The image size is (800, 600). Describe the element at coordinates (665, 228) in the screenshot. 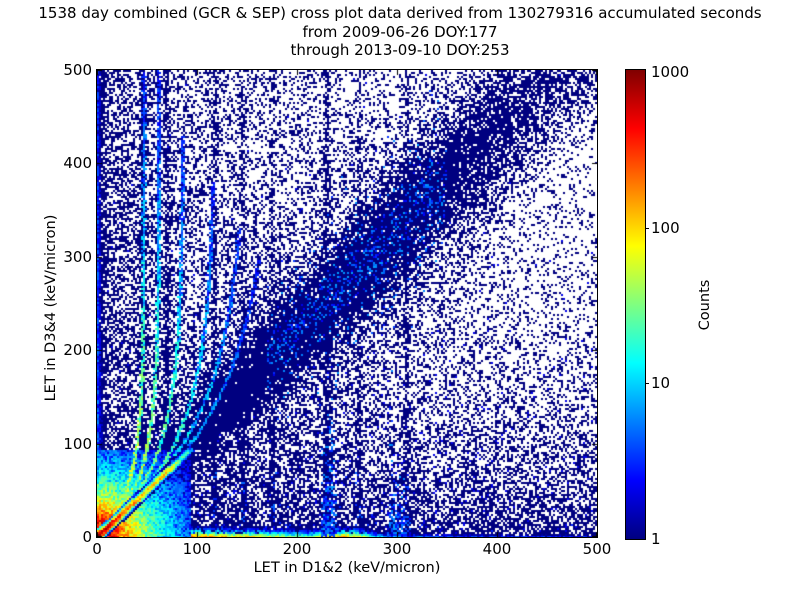

I see `colorbar-tick-label: 100` at that location.